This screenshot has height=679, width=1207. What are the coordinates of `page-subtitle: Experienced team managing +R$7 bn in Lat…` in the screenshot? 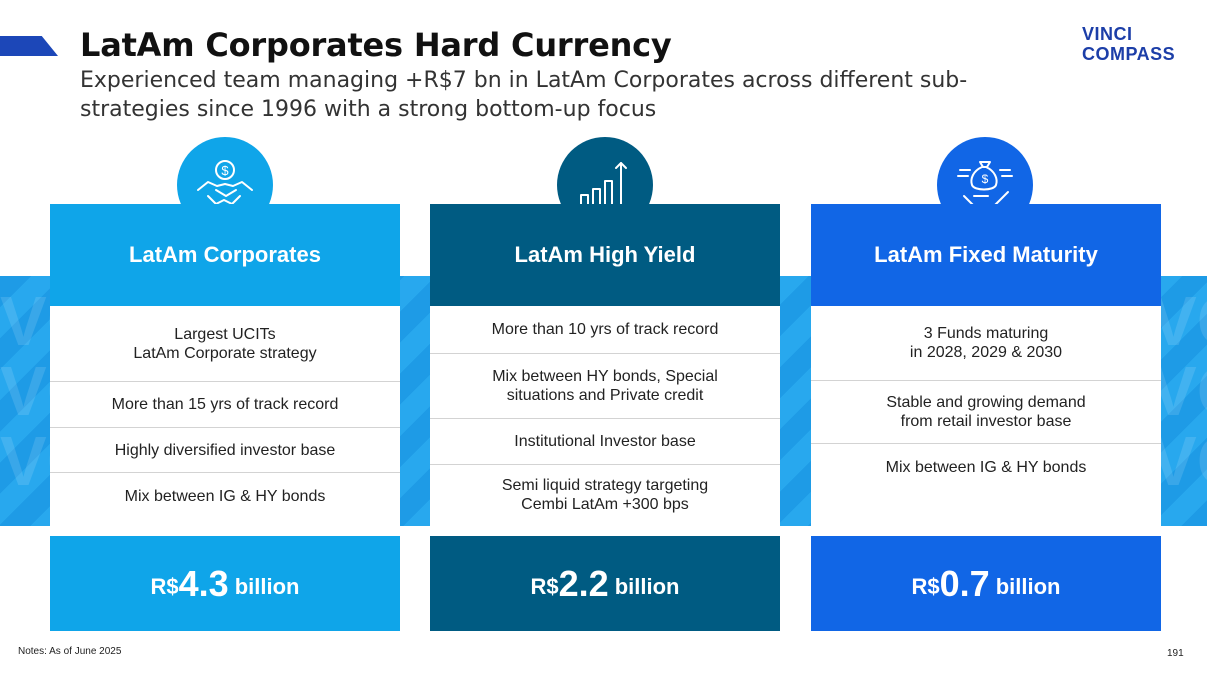 It's located at (524, 95).